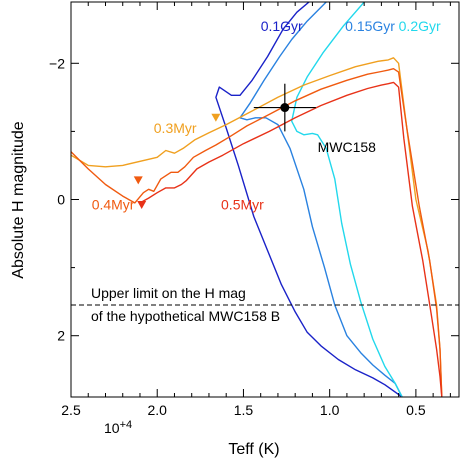 This screenshot has width=460, height=466. Describe the element at coordinates (18, 200) in the screenshot. I see `y-axis-title: Absolute H magnitude` at that location.